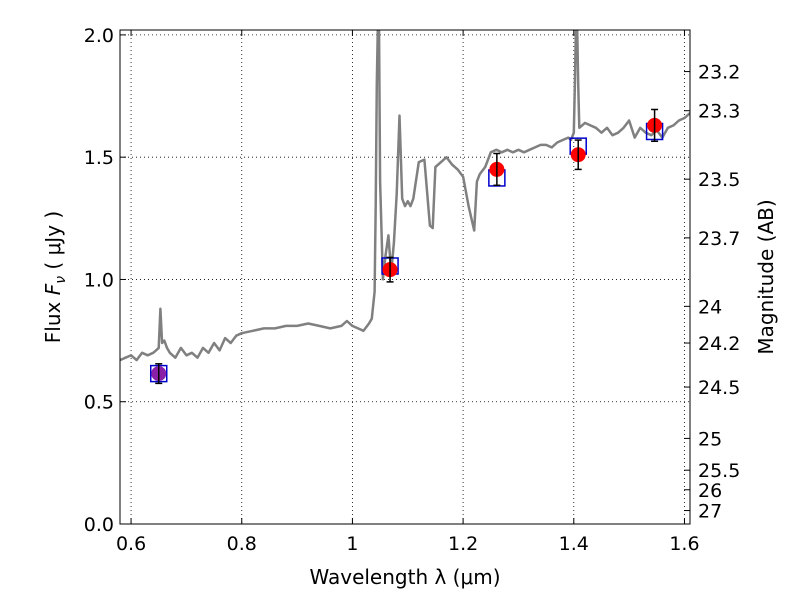 This screenshot has height=600, width=800. I want to click on y-axis-title-prefix: Flux, so click(53, 319).